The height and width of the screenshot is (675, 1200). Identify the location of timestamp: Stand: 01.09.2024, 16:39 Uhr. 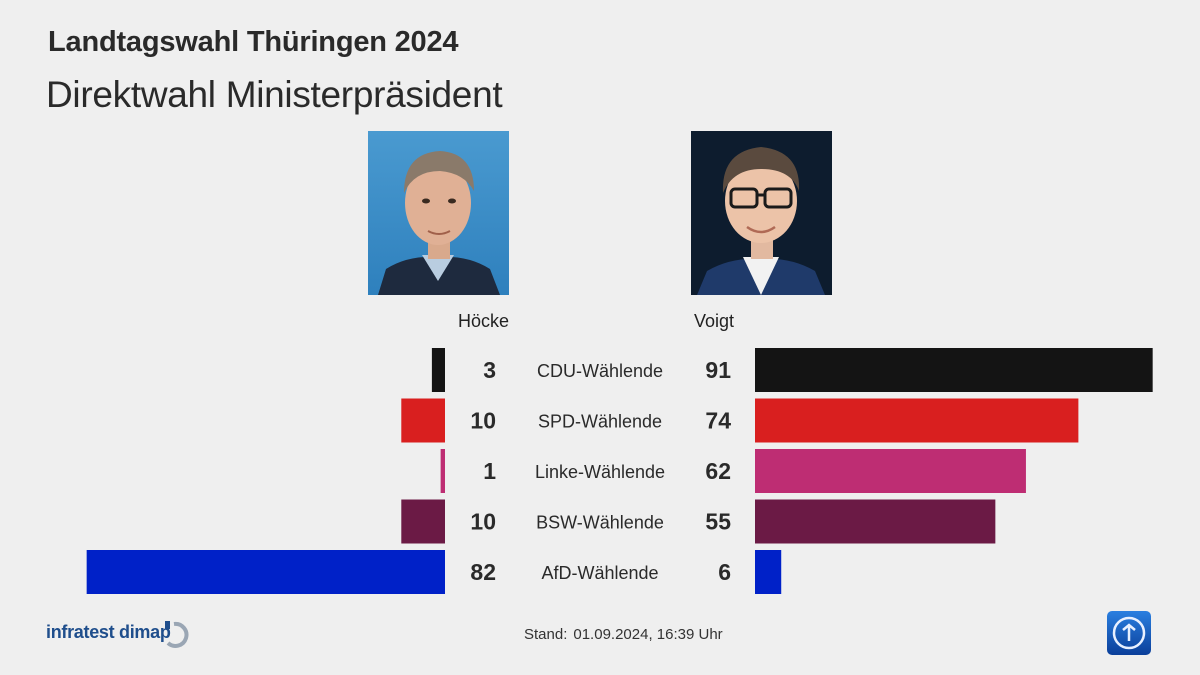
(623, 634).